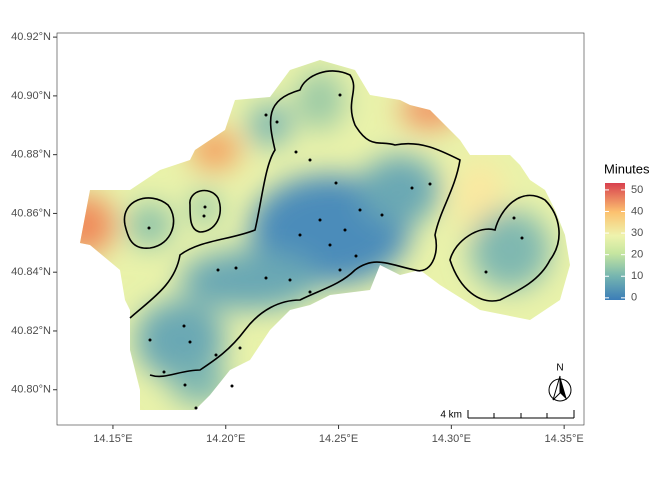 The width and height of the screenshot is (672, 485). I want to click on colorbar, so click(615, 241).